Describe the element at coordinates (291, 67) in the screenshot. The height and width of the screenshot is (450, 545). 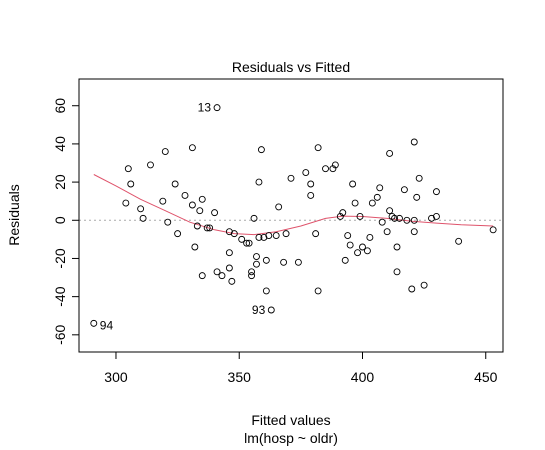
I see `chart-title: Residuals vs Fitted` at that location.